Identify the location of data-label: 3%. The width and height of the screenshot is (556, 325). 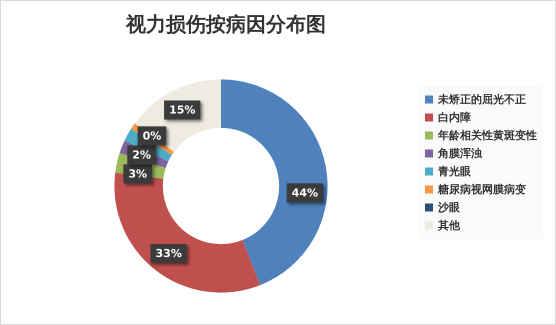
(138, 173).